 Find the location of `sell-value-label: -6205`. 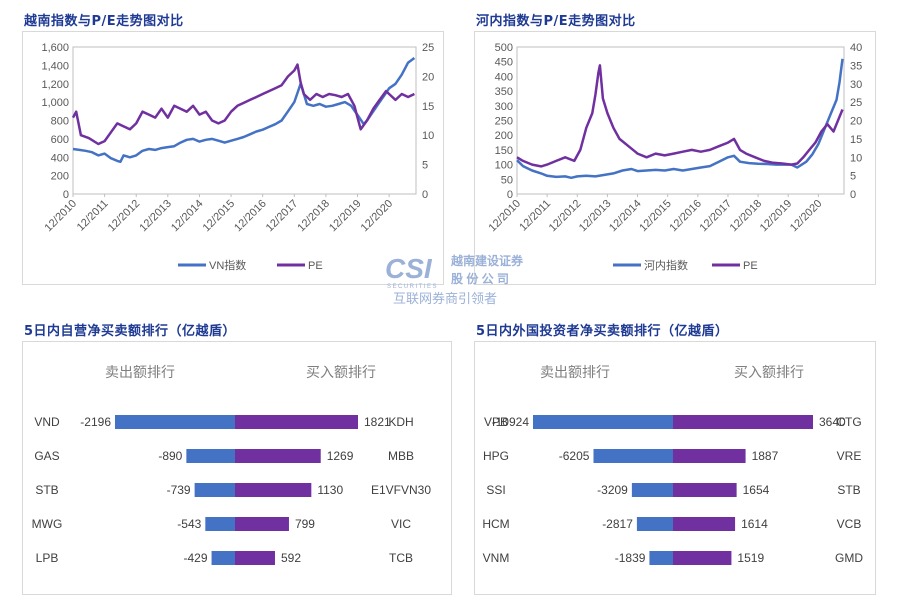

sell-value-label: -6205 is located at coordinates (574, 456).